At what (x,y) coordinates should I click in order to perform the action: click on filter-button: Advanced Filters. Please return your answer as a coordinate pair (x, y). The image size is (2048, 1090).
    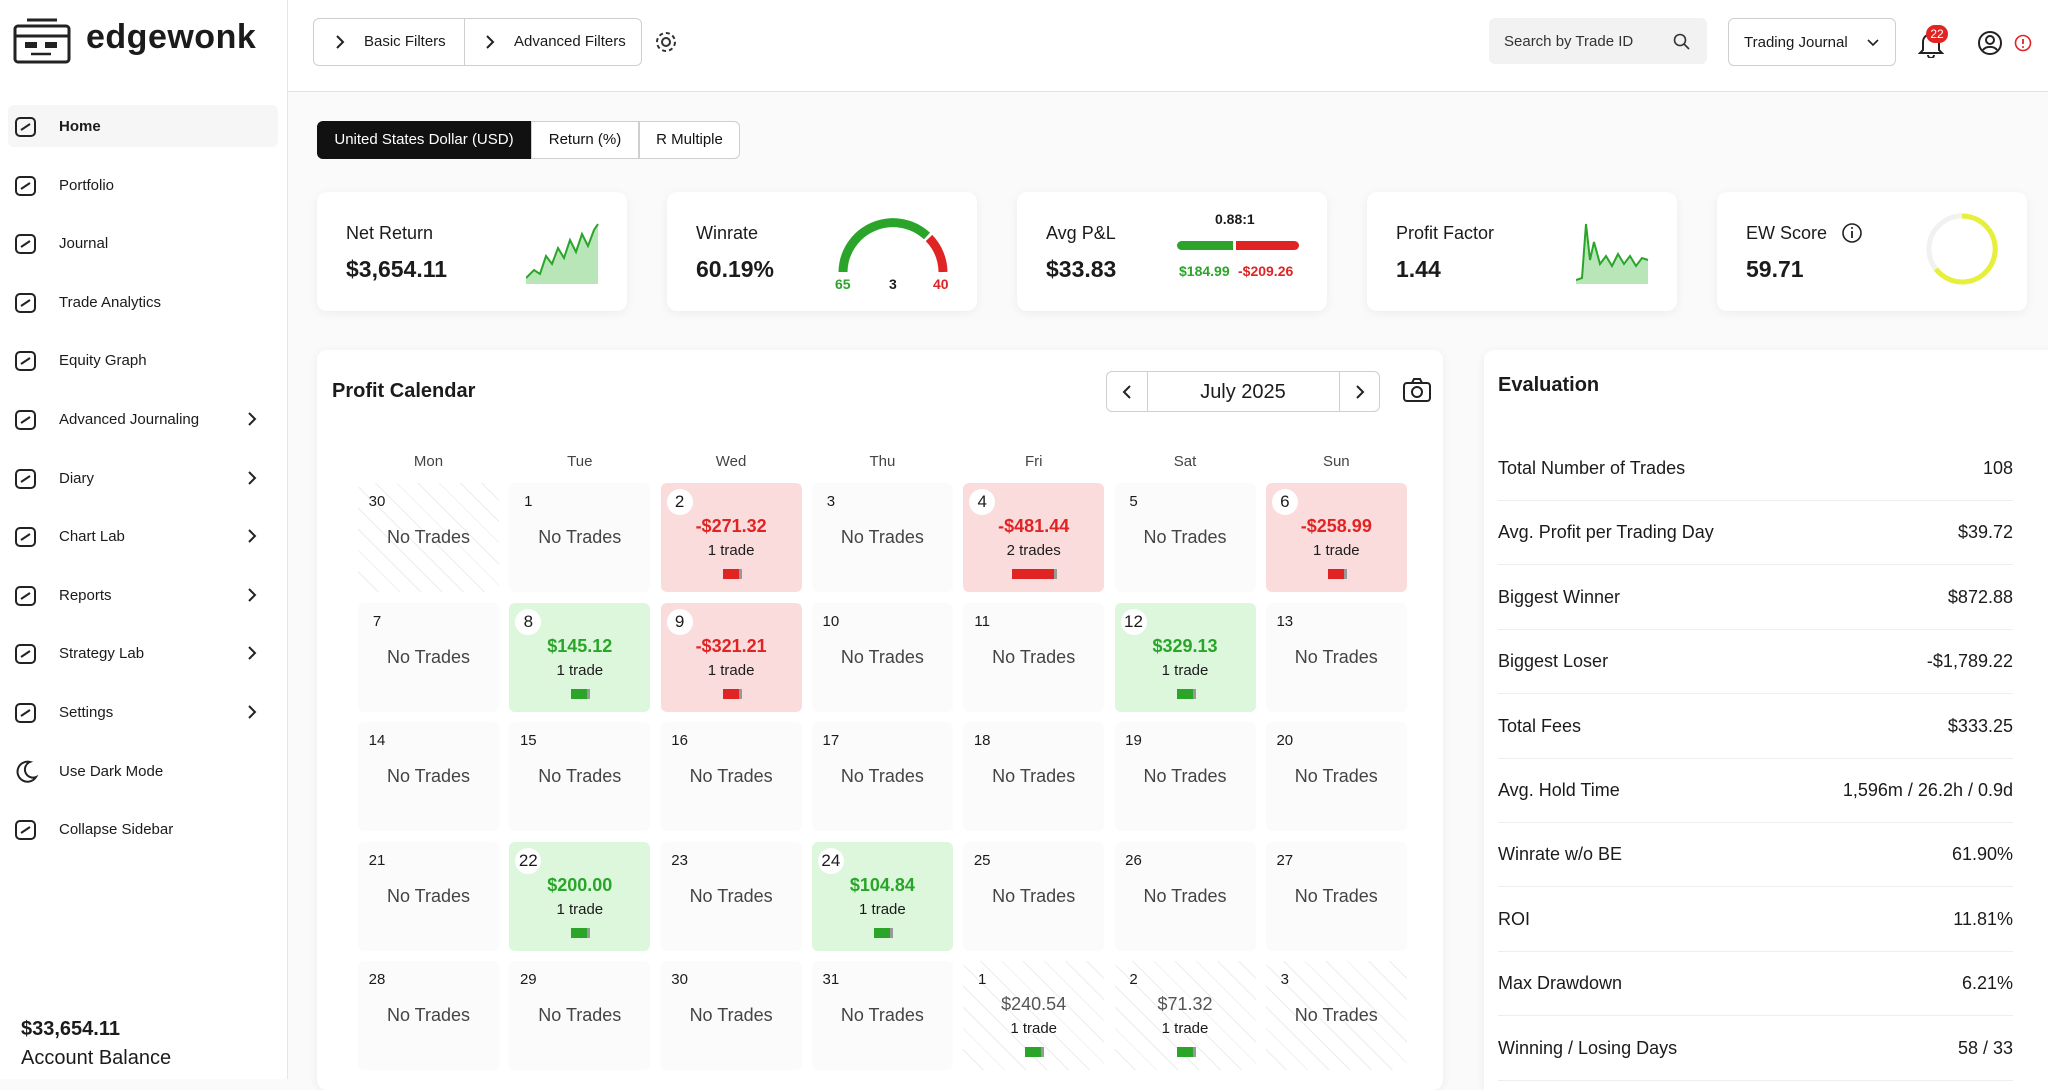
    Looking at the image, I should click on (552, 42).